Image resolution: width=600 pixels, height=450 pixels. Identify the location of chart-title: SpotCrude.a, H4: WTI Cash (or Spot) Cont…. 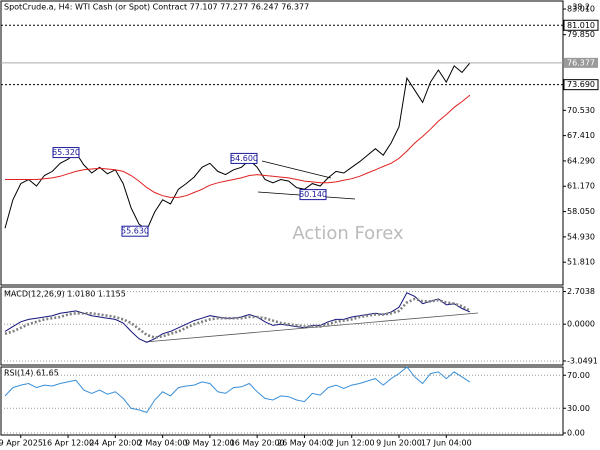
(156, 7).